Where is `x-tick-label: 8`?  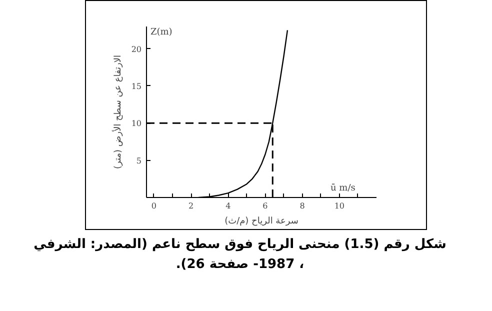 x-tick-label: 8 is located at coordinates (302, 206).